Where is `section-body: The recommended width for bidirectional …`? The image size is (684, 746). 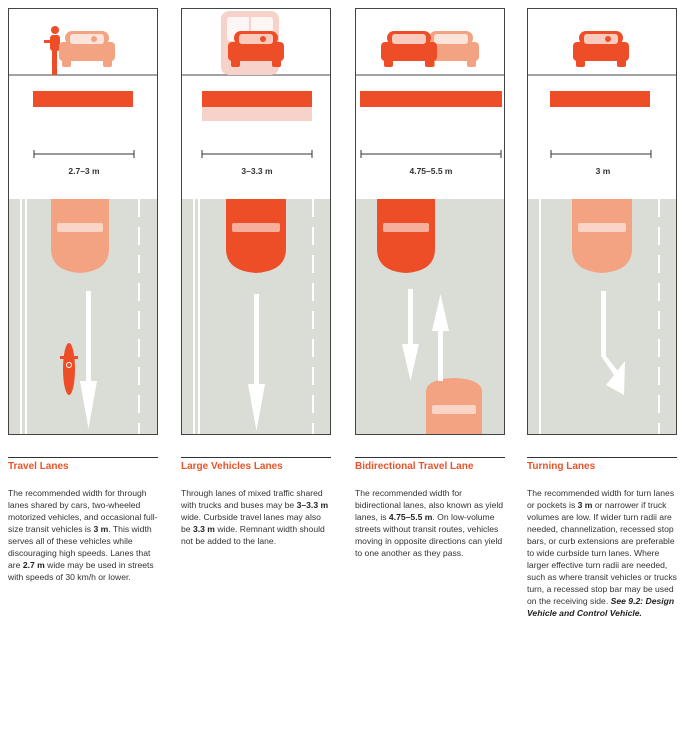 section-body: The recommended width for bidirectional … is located at coordinates (429, 523).